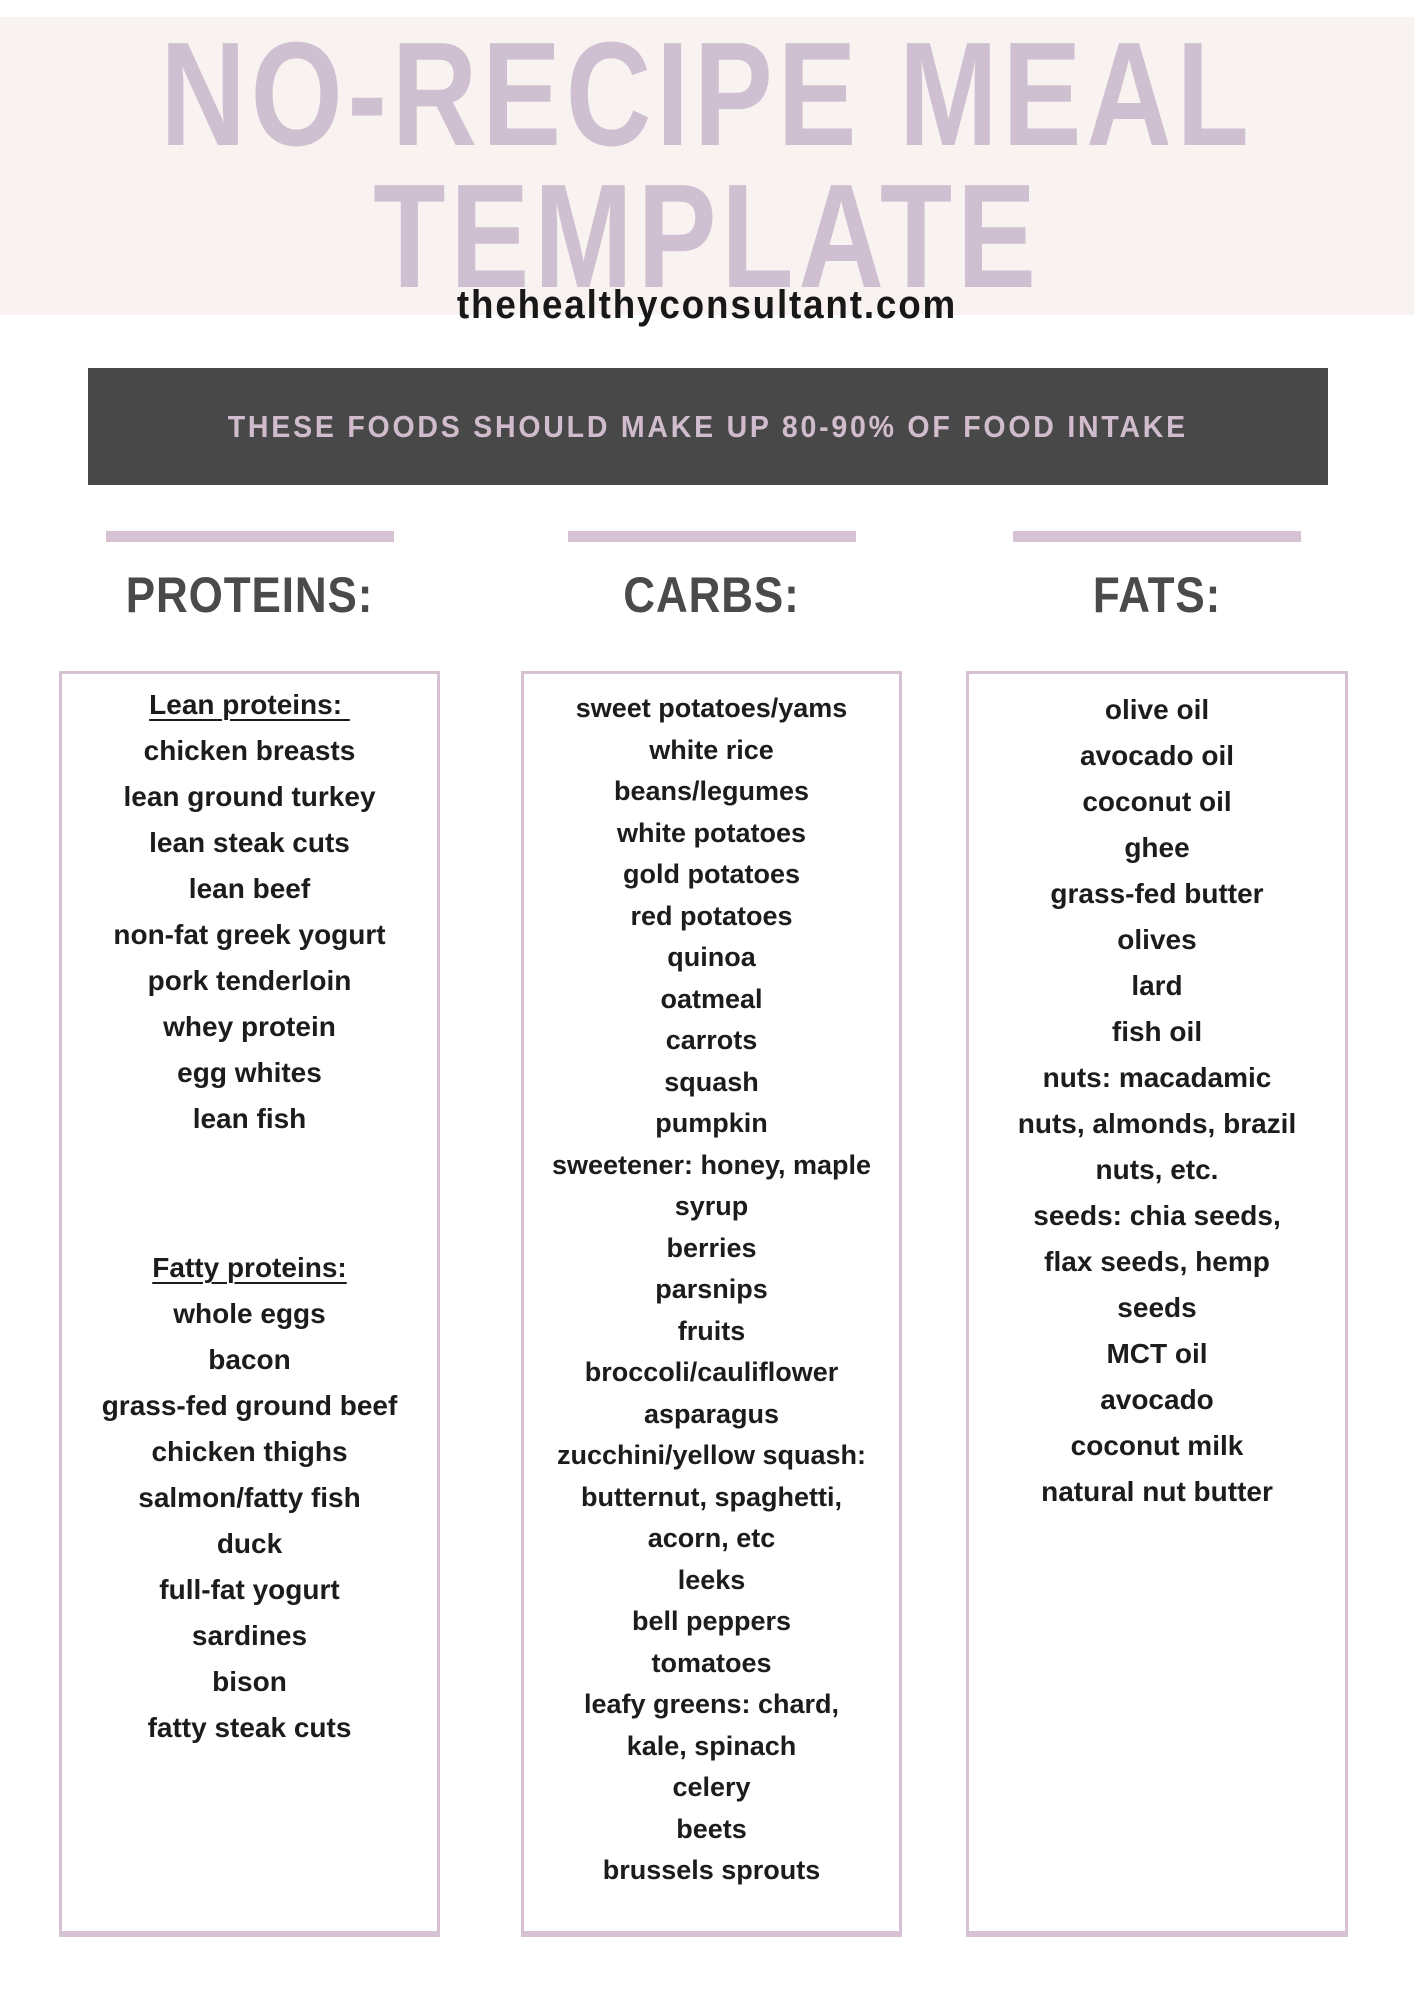 The width and height of the screenshot is (1414, 2000). I want to click on food-item: ghee, so click(1157, 847).